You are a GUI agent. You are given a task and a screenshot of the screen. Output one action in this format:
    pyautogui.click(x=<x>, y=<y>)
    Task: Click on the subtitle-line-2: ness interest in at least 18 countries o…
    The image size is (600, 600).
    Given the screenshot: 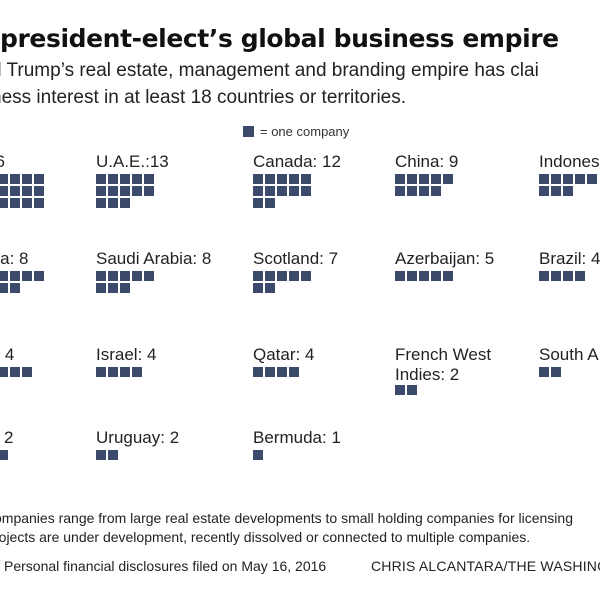 What is the action you would take?
    pyautogui.click(x=203, y=97)
    